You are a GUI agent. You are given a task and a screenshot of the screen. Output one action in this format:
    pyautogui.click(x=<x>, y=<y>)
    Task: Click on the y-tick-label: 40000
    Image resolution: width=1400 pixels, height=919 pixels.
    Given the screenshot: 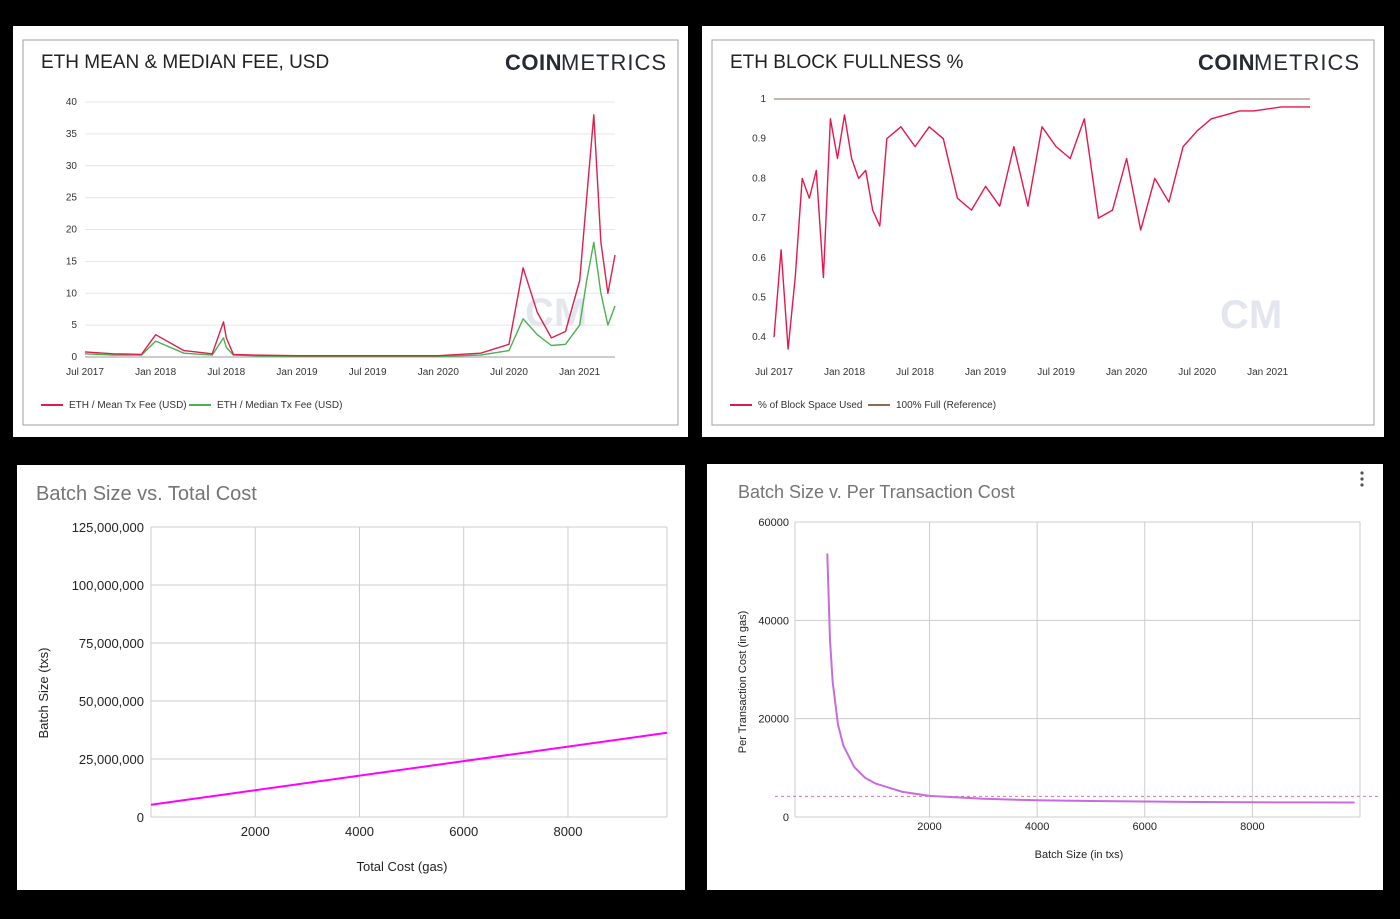 What is the action you would take?
    pyautogui.click(x=773, y=621)
    